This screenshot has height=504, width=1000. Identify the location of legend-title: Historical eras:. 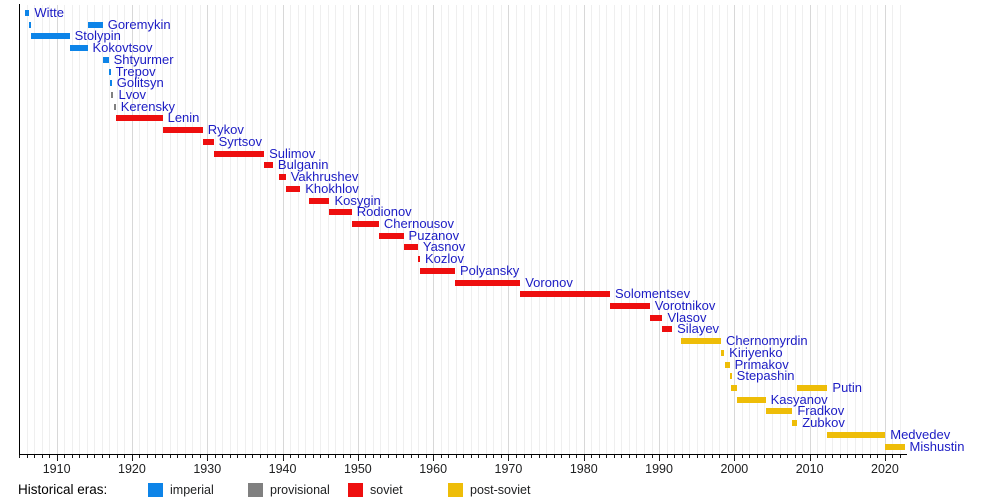
(63, 489).